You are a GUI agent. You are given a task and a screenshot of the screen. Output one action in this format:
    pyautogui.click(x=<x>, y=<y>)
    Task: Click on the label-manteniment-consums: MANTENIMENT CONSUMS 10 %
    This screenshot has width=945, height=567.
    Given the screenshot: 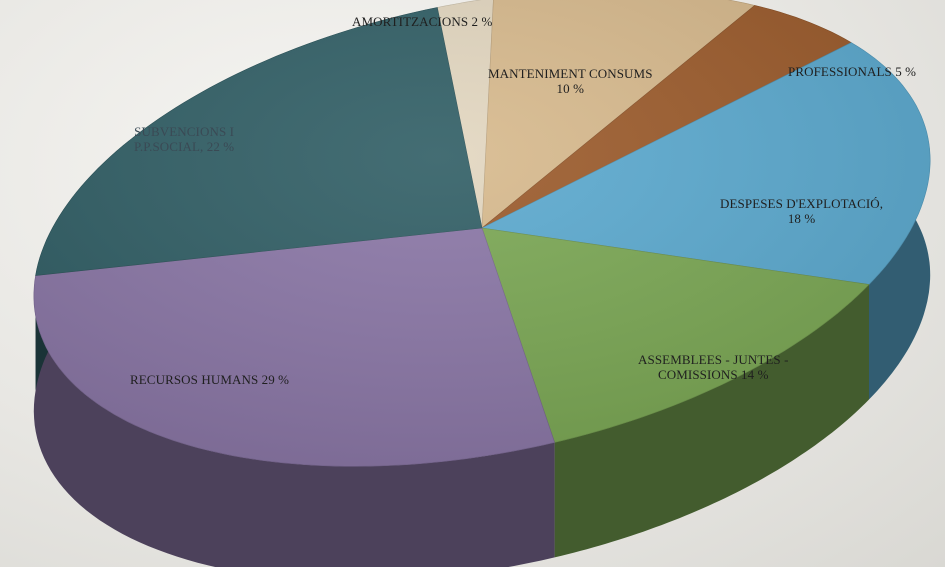 What is the action you would take?
    pyautogui.click(x=570, y=81)
    